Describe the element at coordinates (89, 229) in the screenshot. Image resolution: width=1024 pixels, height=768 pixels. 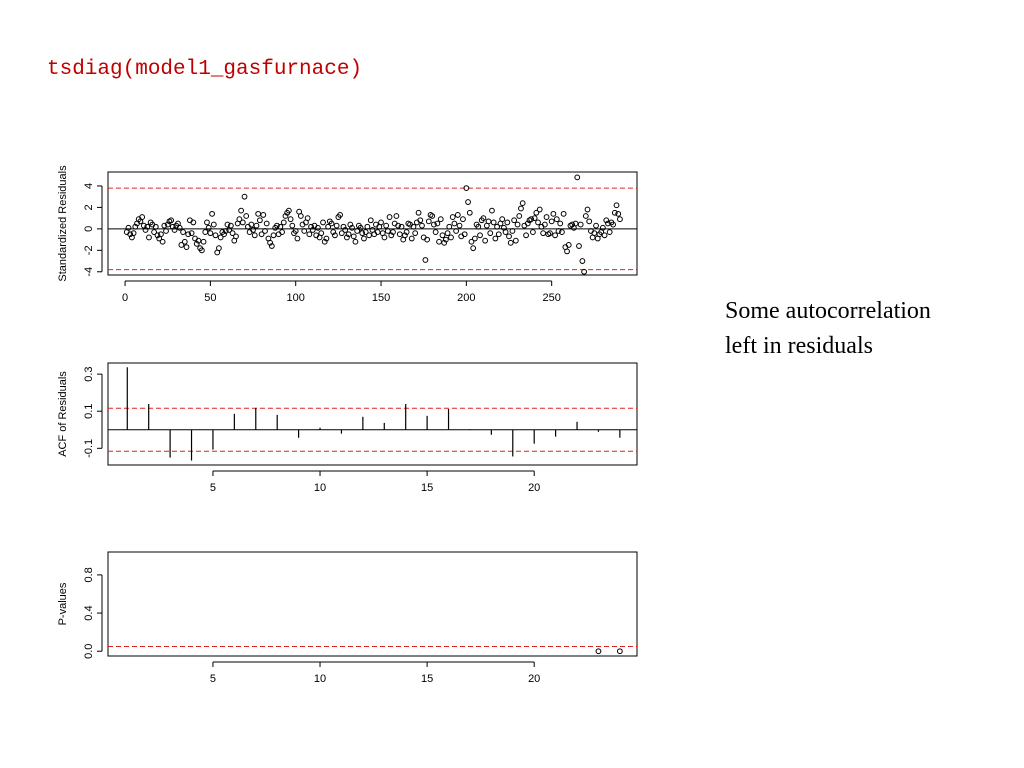
I see `y-tick-label: 0` at that location.